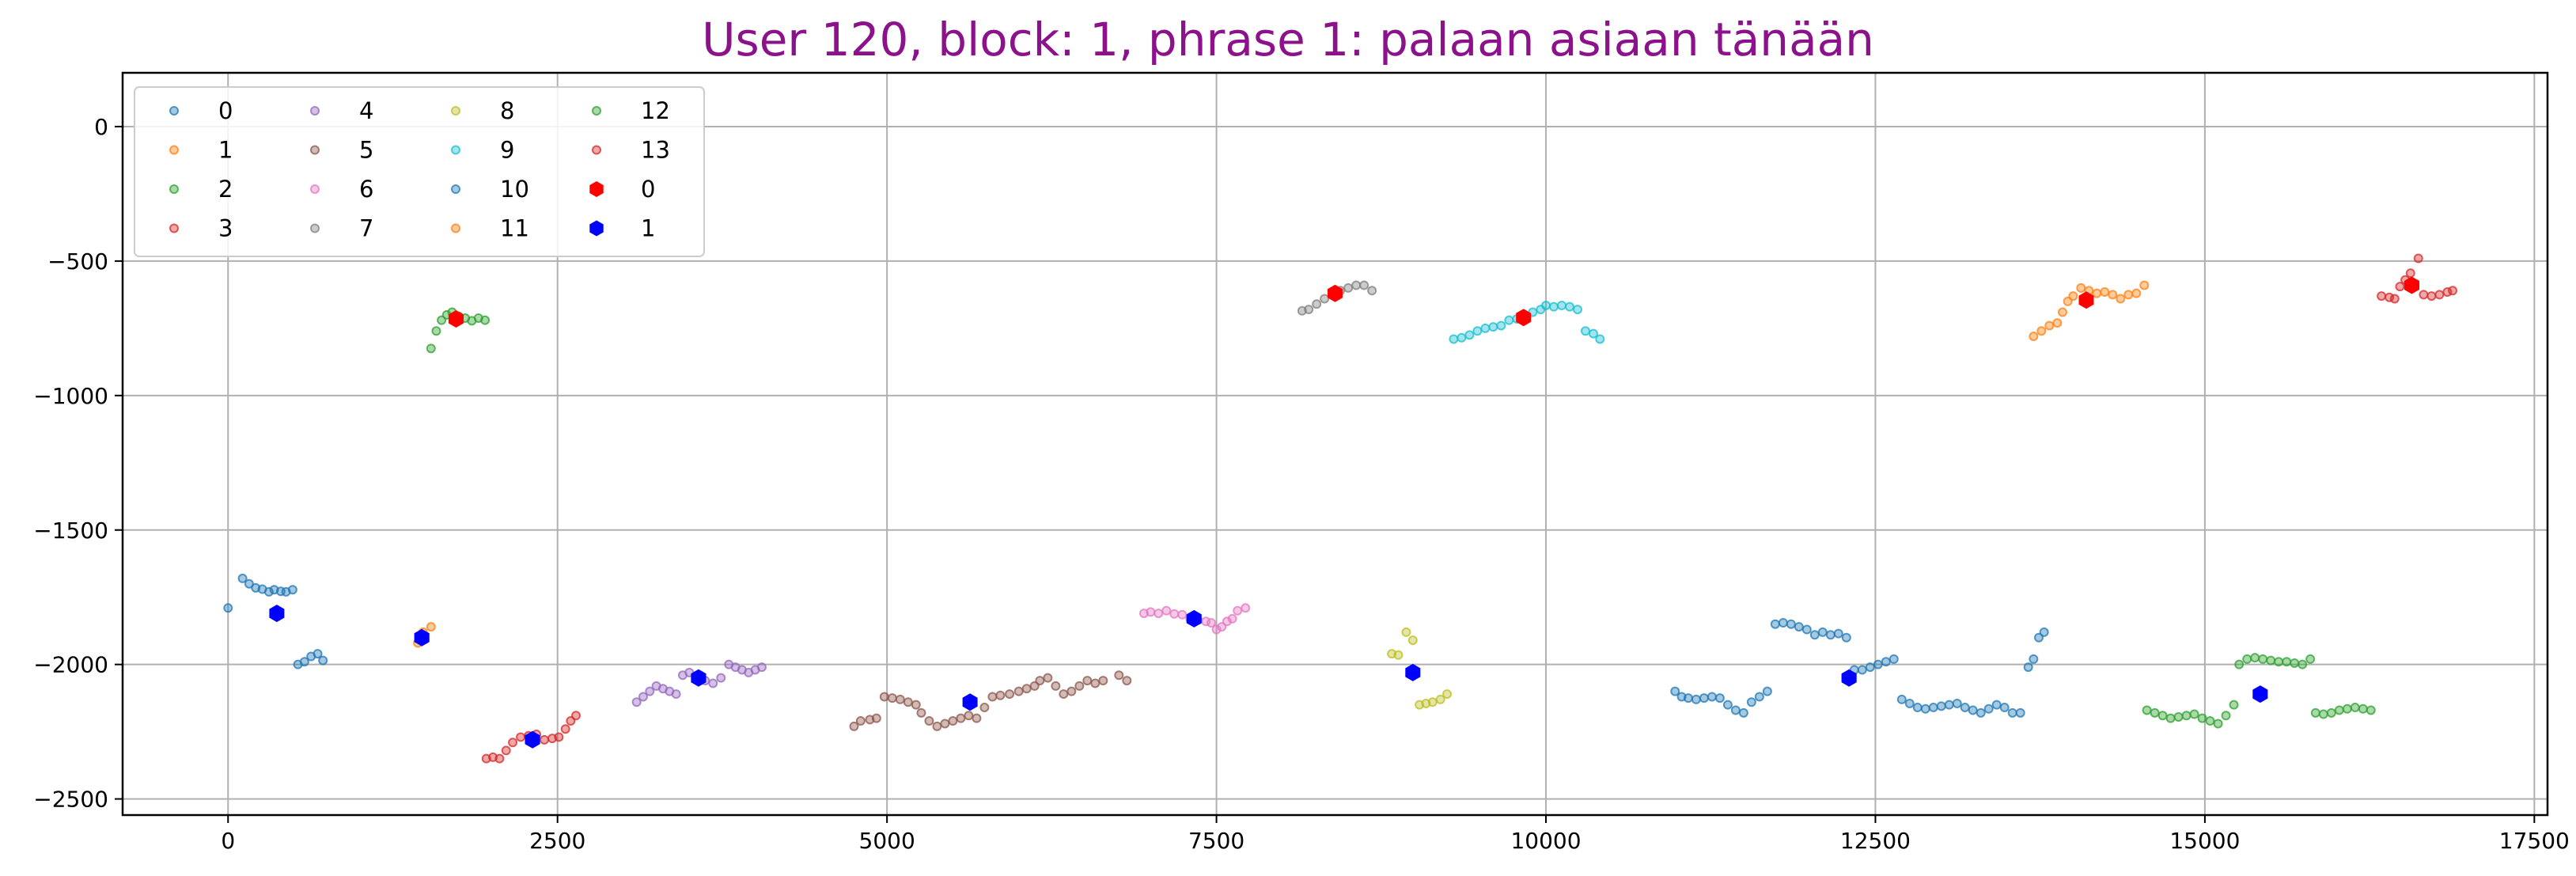  I want to click on legend-item-4: 4, so click(341, 110).